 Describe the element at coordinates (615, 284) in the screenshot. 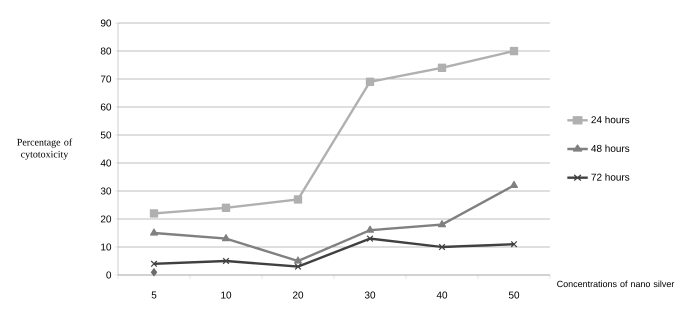

I see `x-axis-title: Concentrations of nano silver` at that location.